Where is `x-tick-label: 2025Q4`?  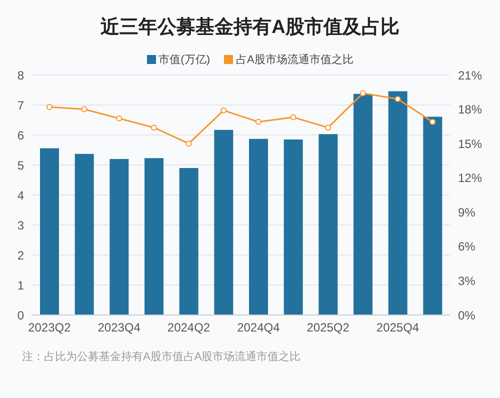
x-tick-label: 2025Q4 is located at coordinates (398, 327).